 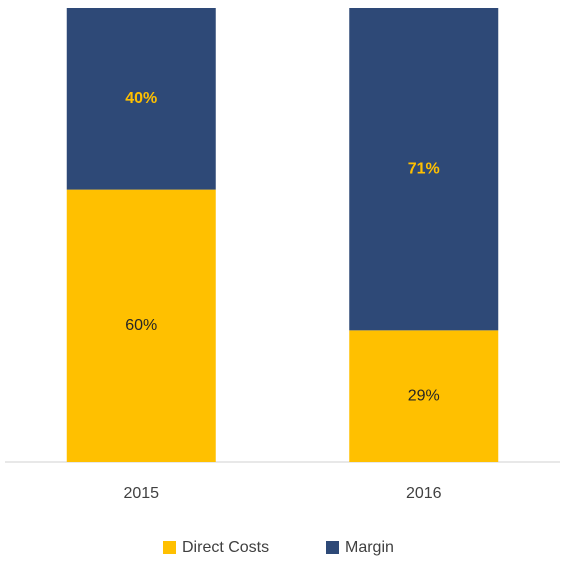 I want to click on data-label: 29%, so click(x=424, y=395).